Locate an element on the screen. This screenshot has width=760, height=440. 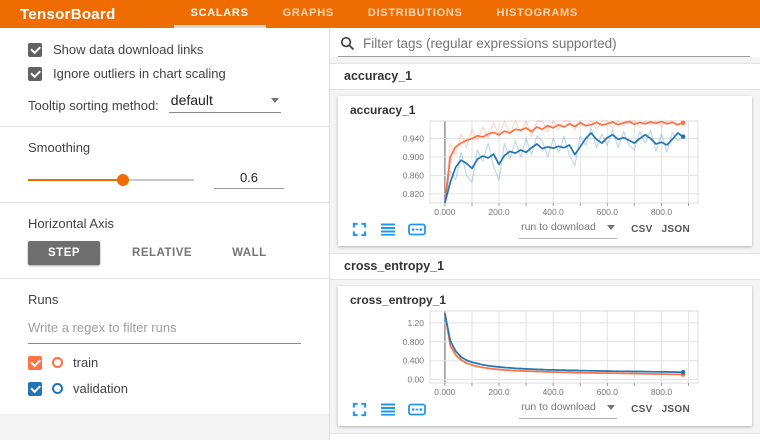
group-header-final-training-ops: final_training_ops is located at coordinates (545, 436).